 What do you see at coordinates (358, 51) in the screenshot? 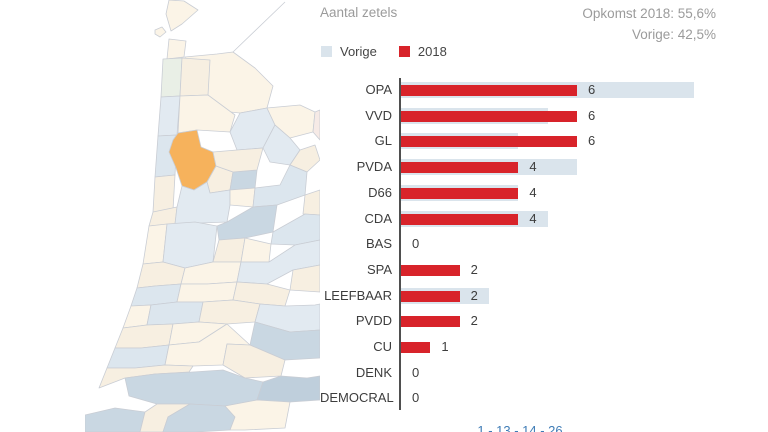
I see `legend-label-vorige: Vorige` at bounding box center [358, 51].